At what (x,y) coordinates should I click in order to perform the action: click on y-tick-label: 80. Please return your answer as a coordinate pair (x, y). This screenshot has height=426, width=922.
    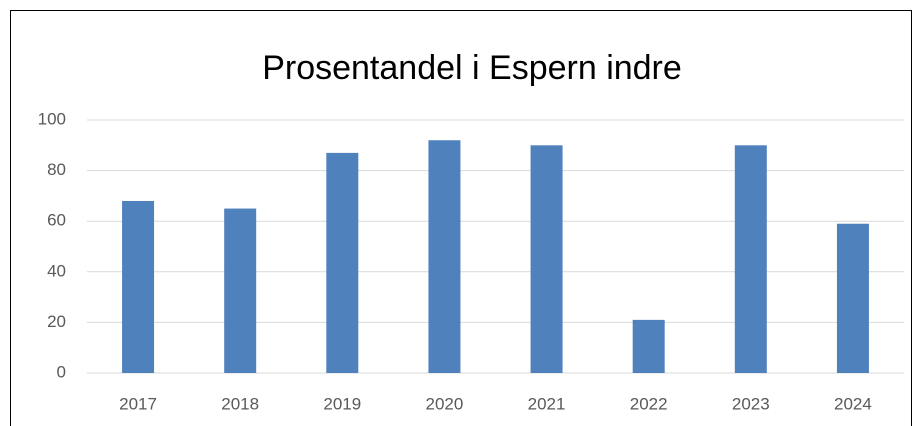
    Looking at the image, I should click on (56, 169).